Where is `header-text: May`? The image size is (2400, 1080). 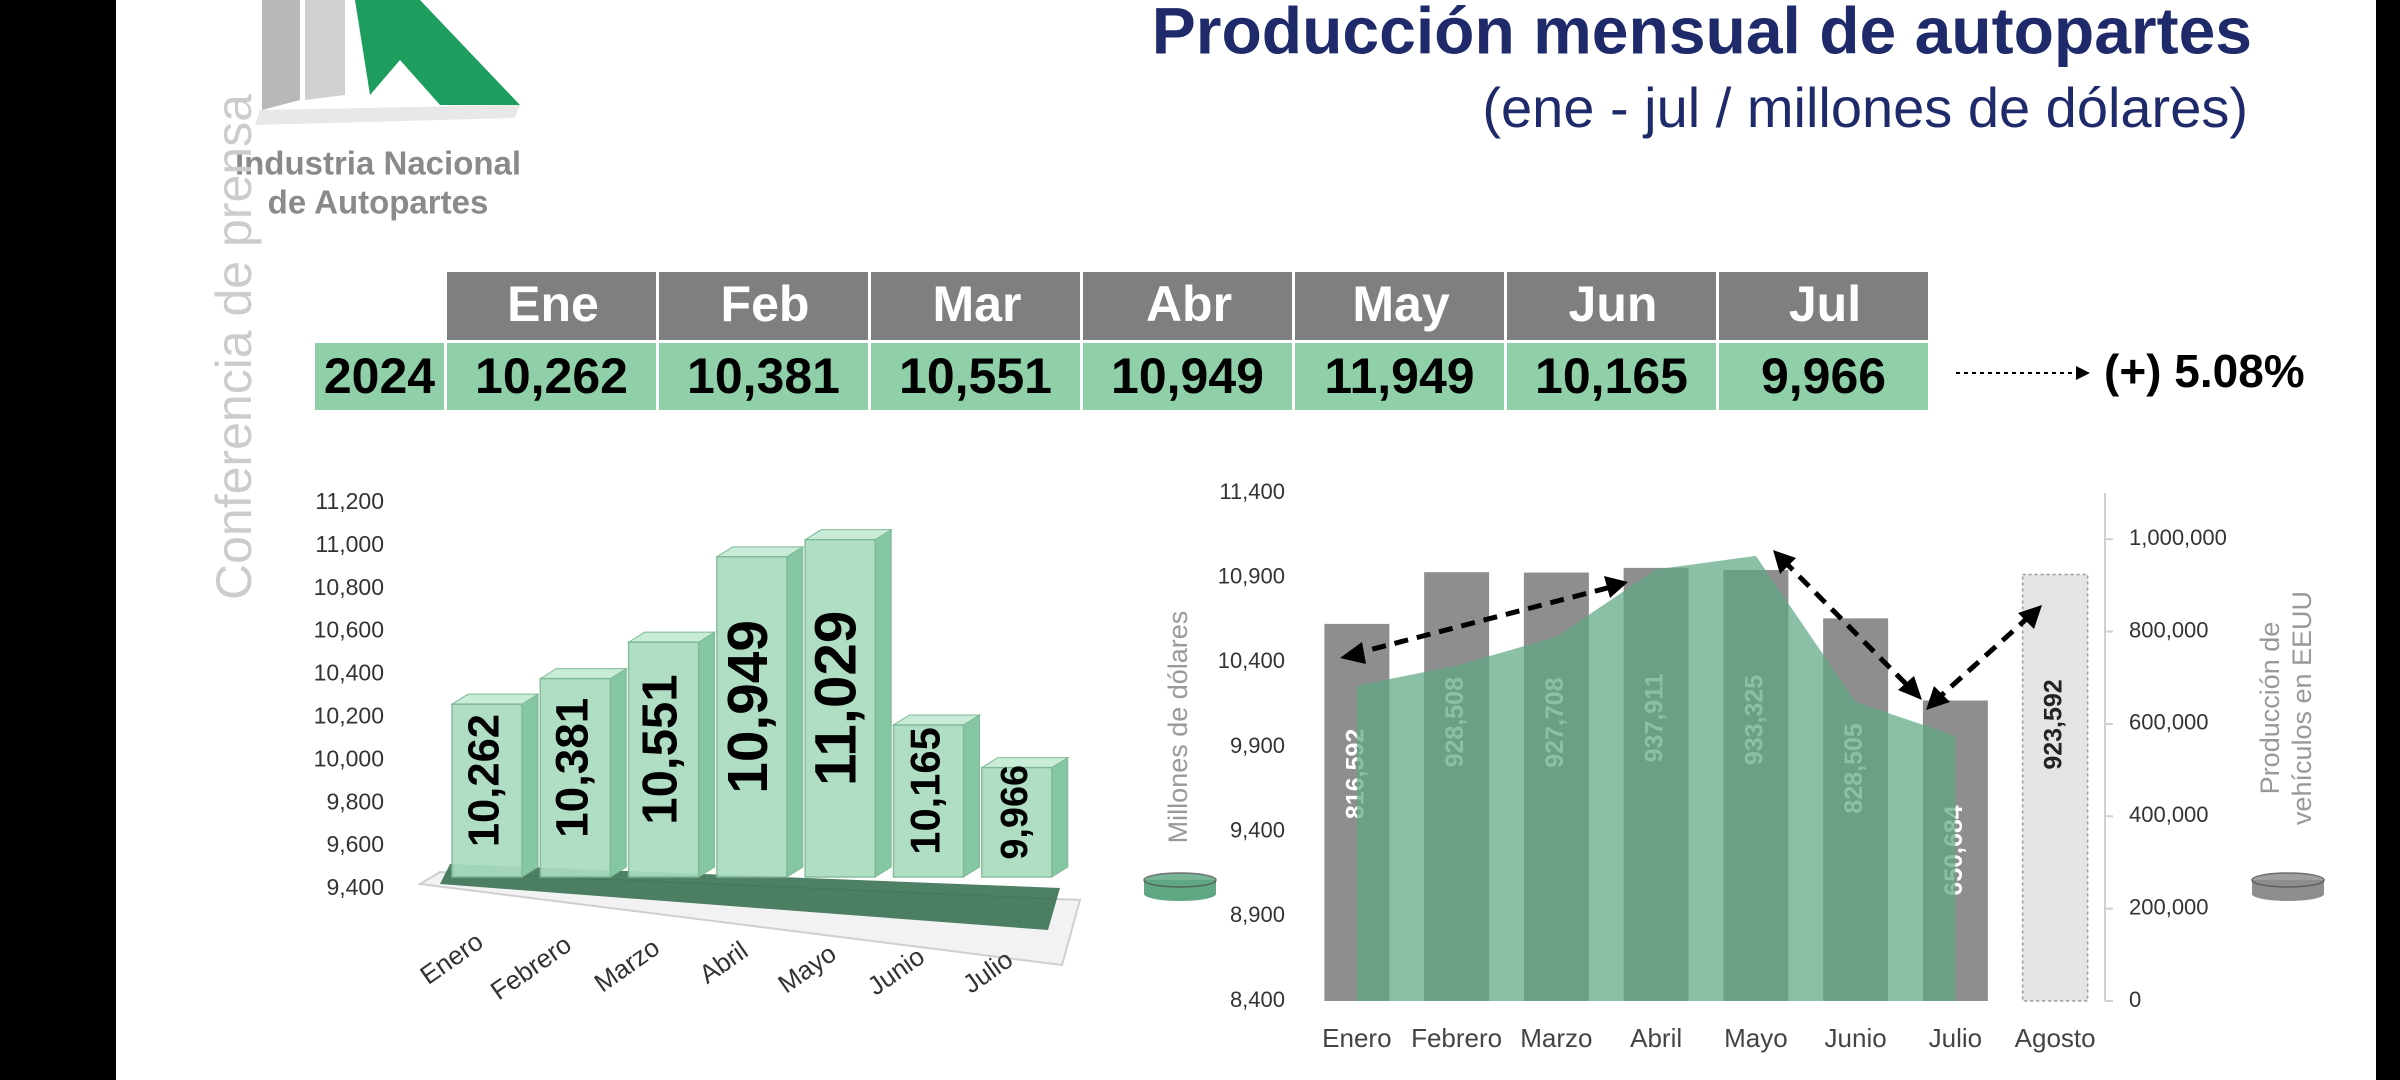 header-text: May is located at coordinates (1400, 304).